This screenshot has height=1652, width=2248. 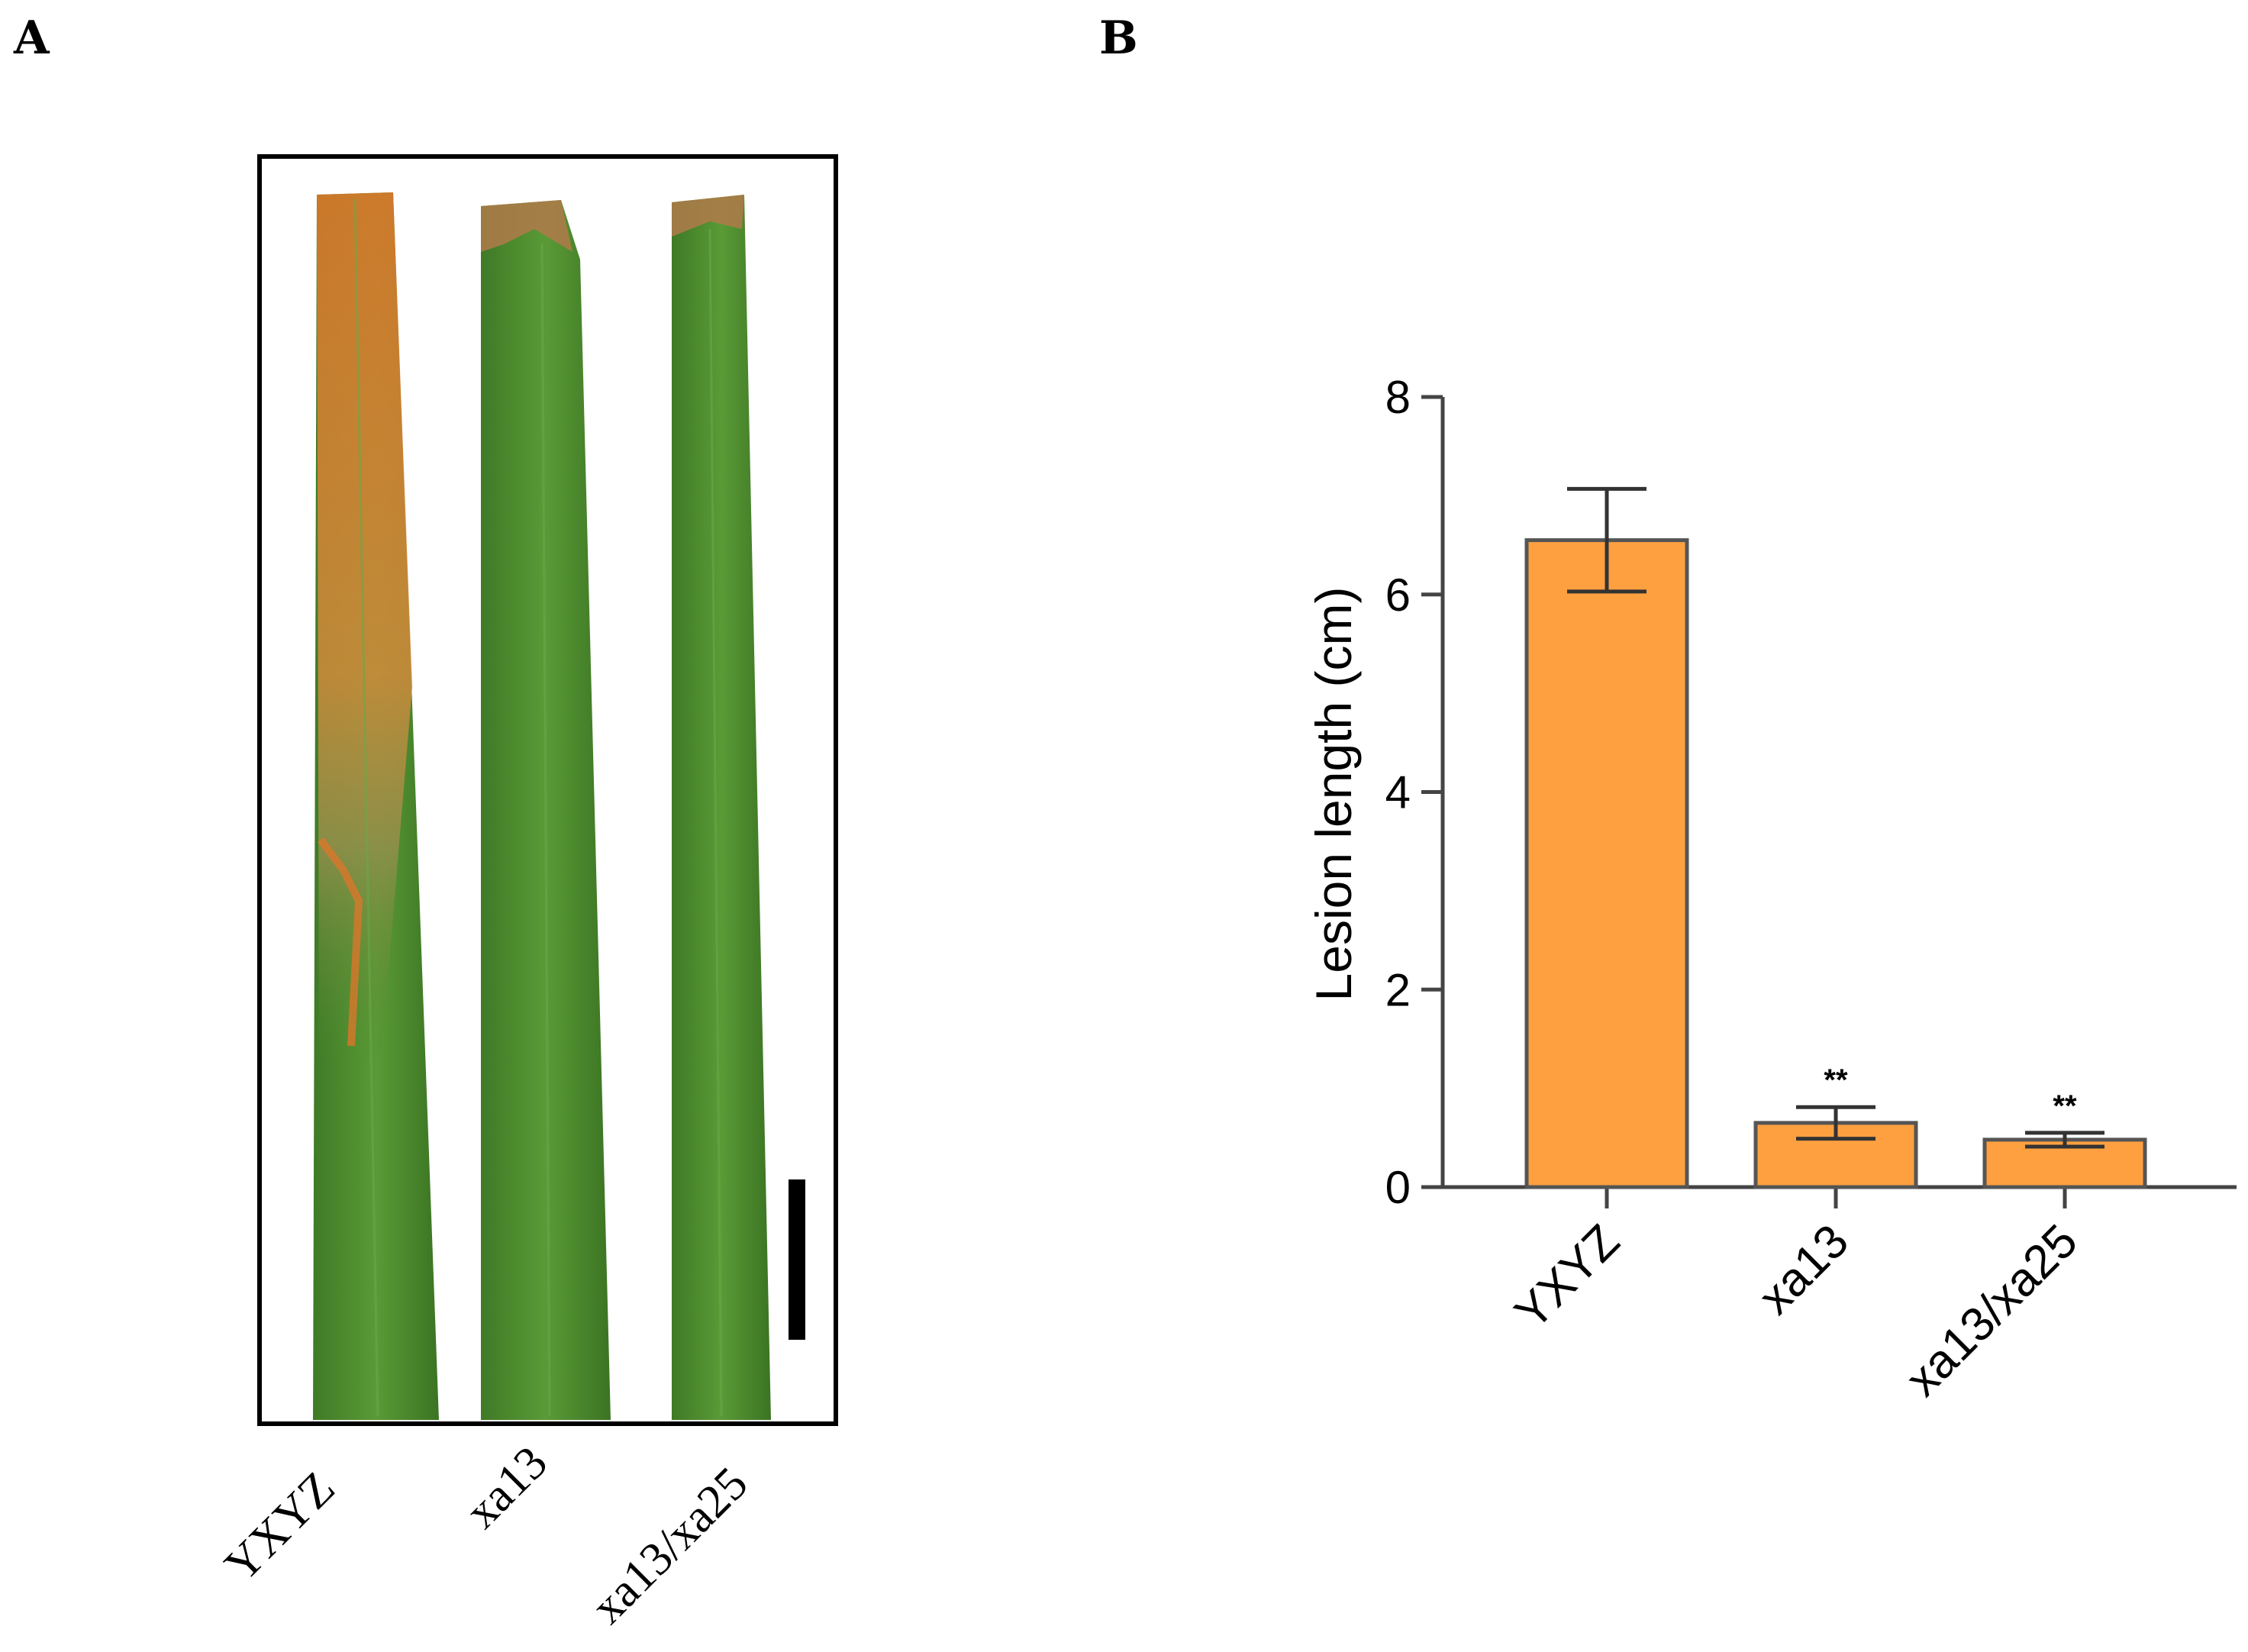 I want to click on lesion-area, so click(x=364, y=630).